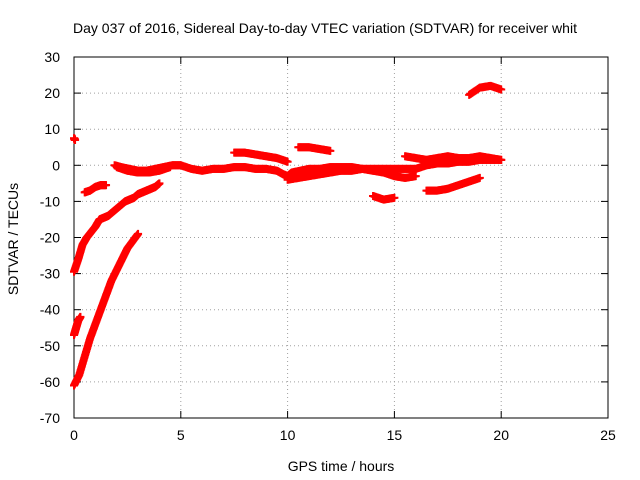 The width and height of the screenshot is (640, 480). I want to click on x-tick-label: 25, so click(608, 435).